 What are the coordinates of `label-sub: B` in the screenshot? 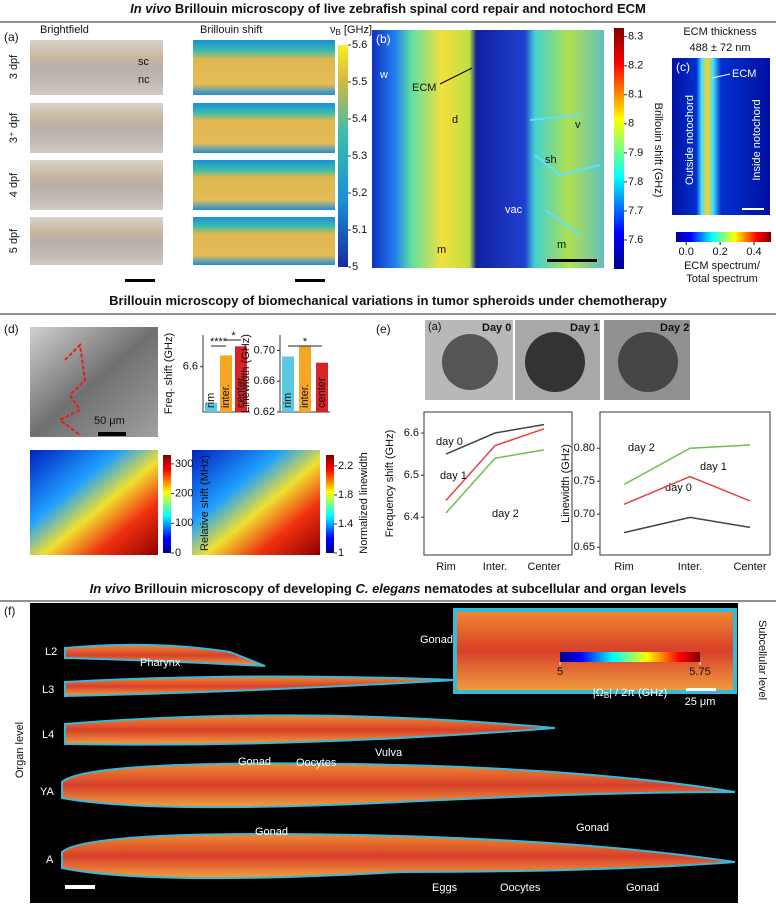 It's located at (606, 695).